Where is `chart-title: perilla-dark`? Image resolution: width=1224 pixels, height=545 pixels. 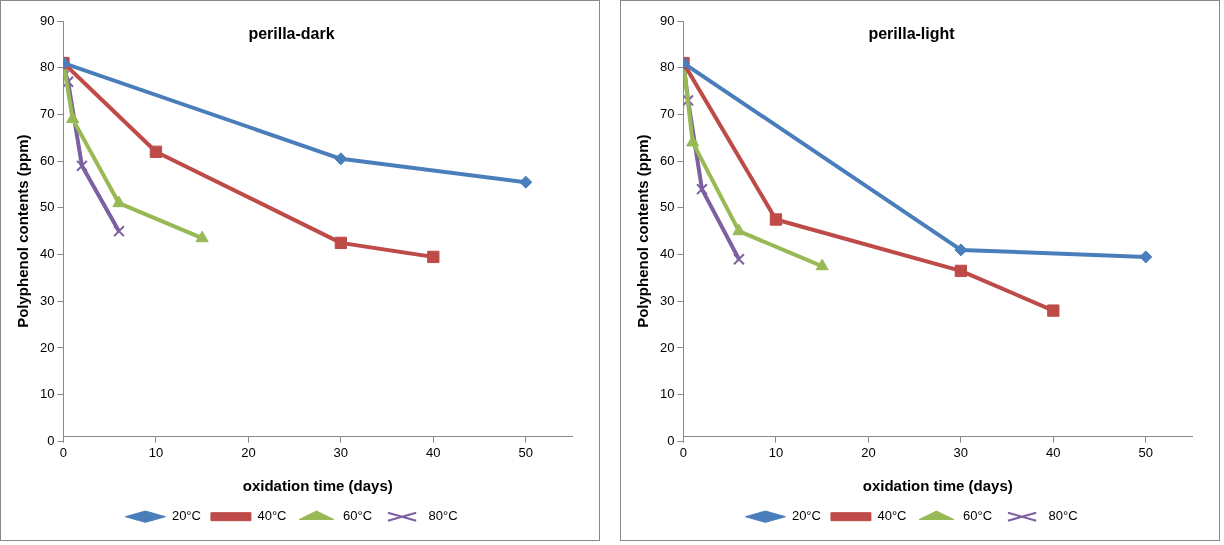
chart-title: perilla-dark is located at coordinates (291, 34).